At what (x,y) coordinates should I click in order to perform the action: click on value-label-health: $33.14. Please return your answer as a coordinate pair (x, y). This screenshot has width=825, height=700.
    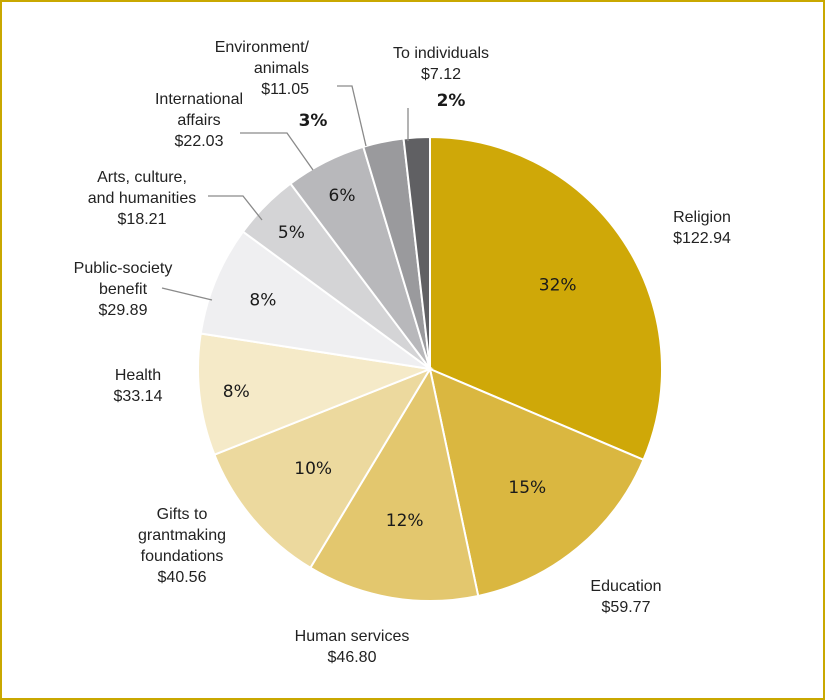
    Looking at the image, I should click on (138, 396).